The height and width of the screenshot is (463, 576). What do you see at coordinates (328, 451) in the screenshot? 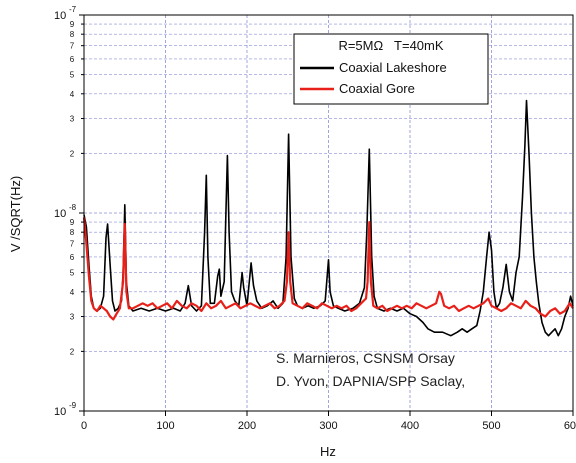
I see `x-axis-title: Hz` at bounding box center [328, 451].